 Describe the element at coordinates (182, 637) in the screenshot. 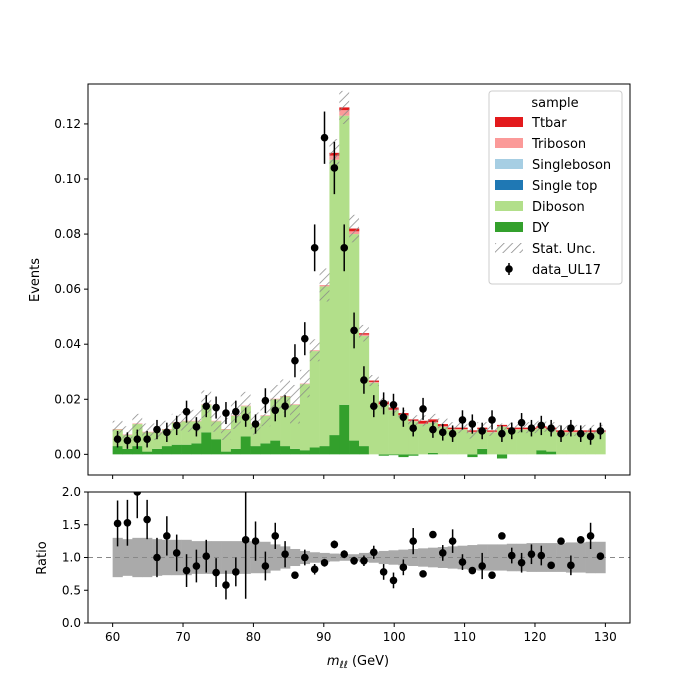

I see `x-tick-label: 70` at that location.